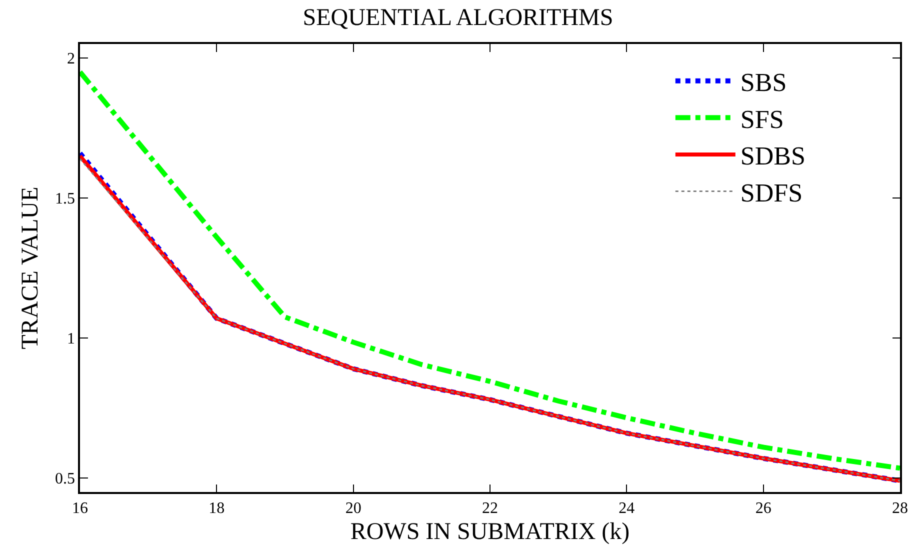  I want to click on legend-label: SDBS, so click(773, 156).